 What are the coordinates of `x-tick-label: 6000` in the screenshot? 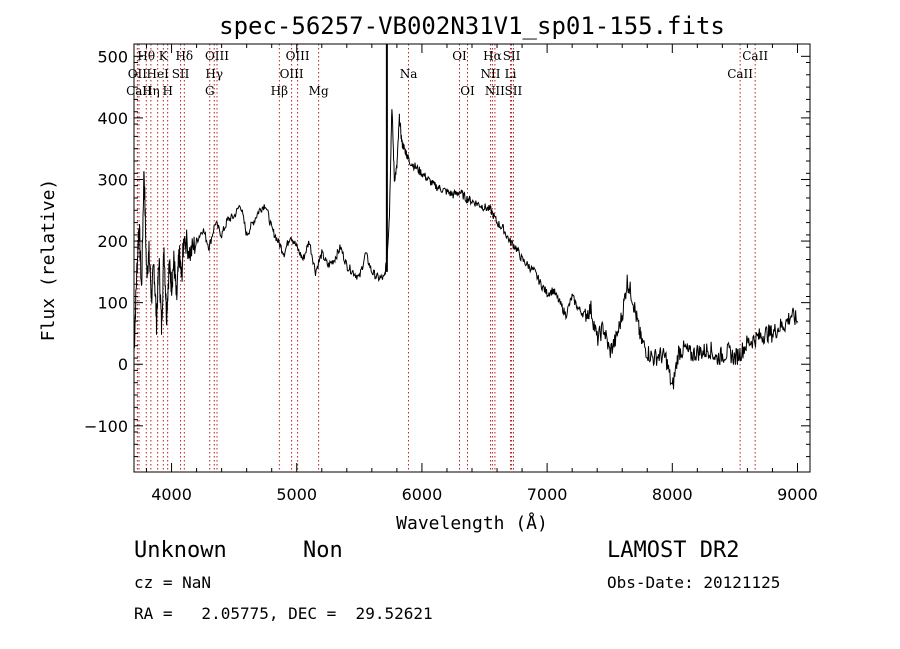 It's located at (422, 494).